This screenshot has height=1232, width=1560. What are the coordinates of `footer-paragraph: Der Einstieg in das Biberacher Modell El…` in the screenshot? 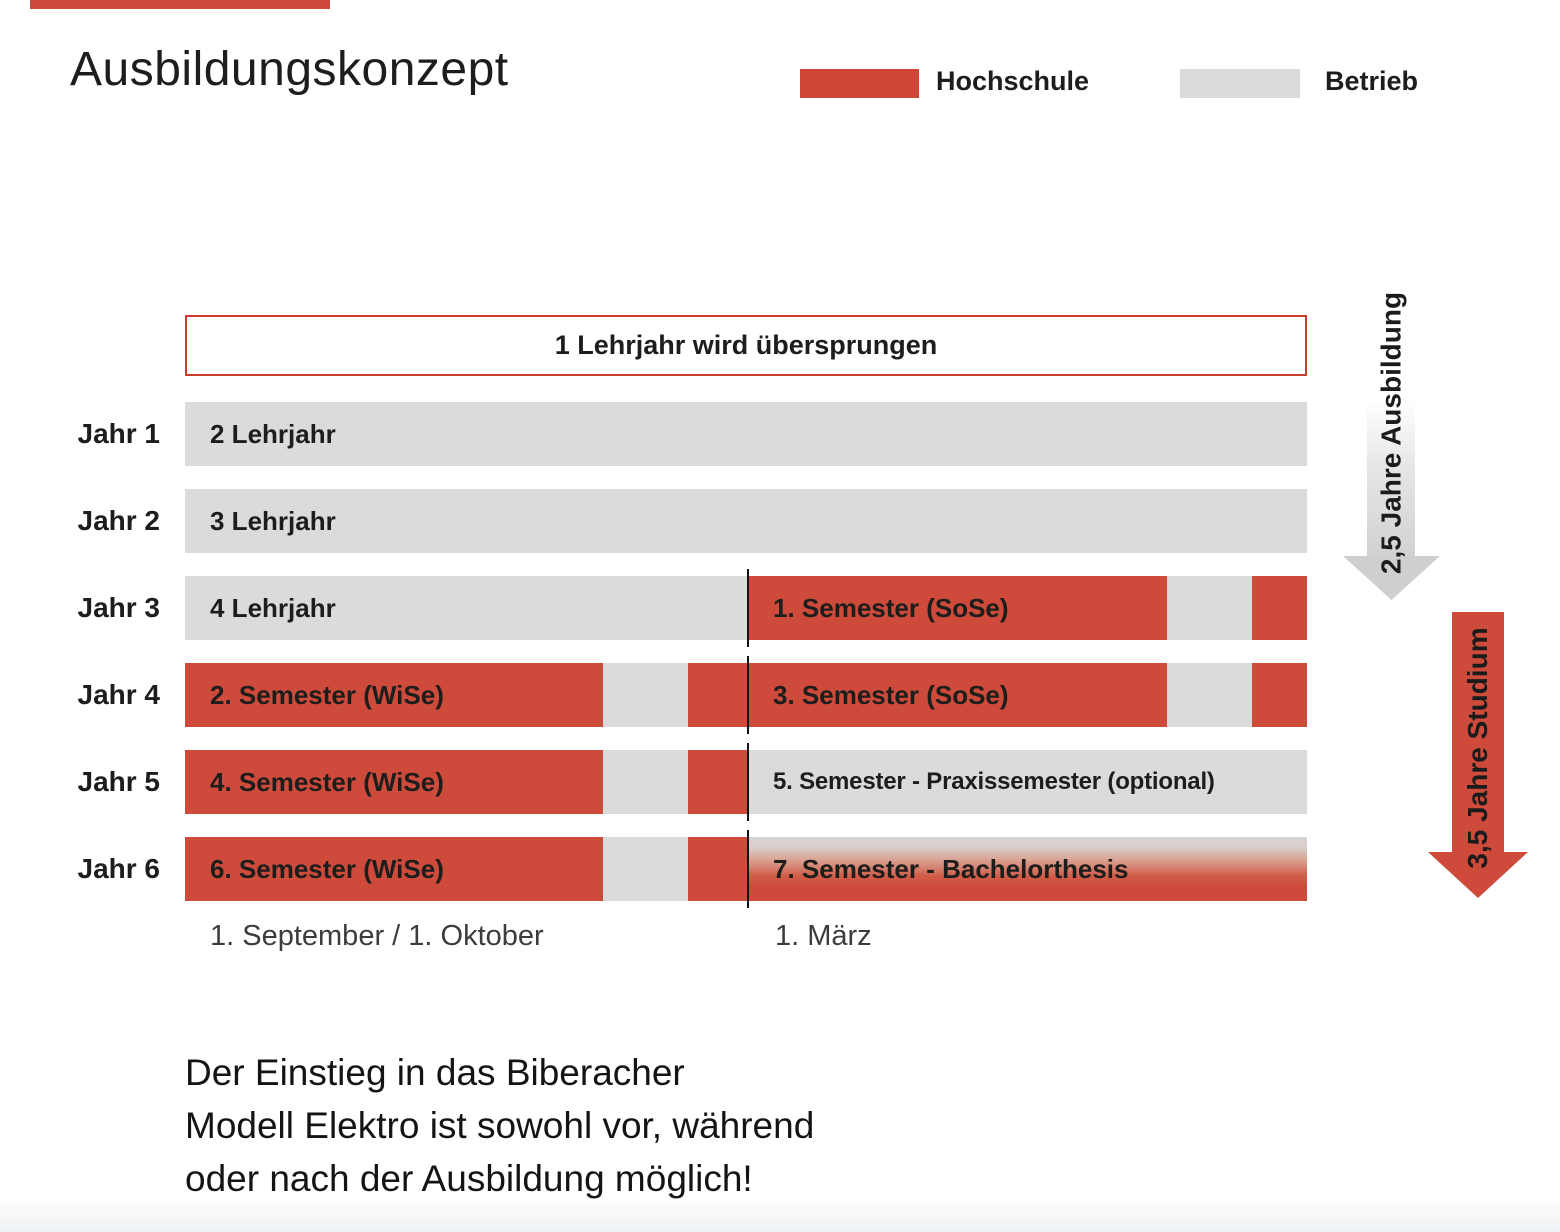 It's located at (499, 1125).